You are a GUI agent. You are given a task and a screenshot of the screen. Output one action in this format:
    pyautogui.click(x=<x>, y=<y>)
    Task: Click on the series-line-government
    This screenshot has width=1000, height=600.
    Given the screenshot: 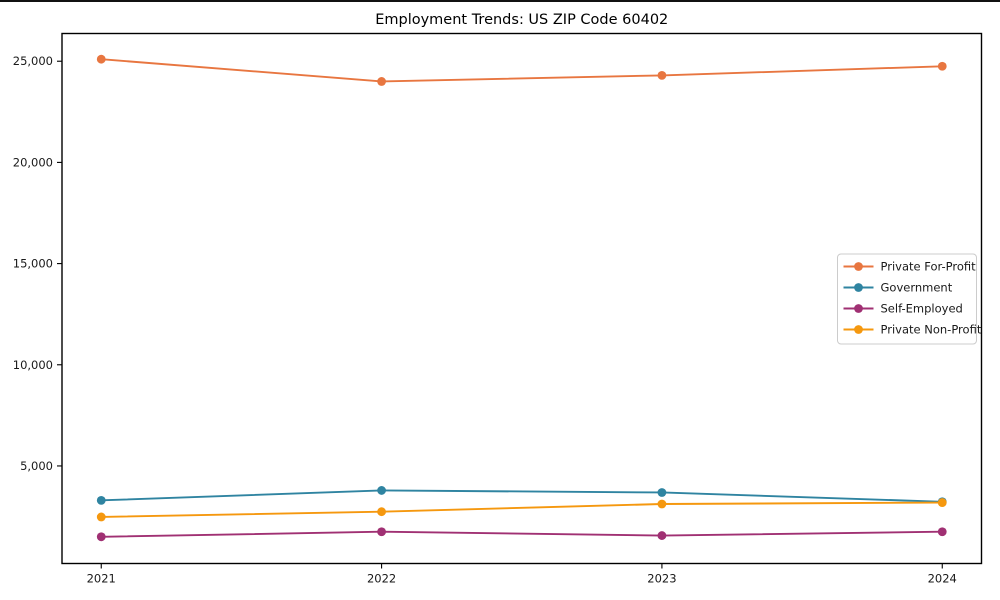 What is the action you would take?
    pyautogui.click(x=522, y=496)
    